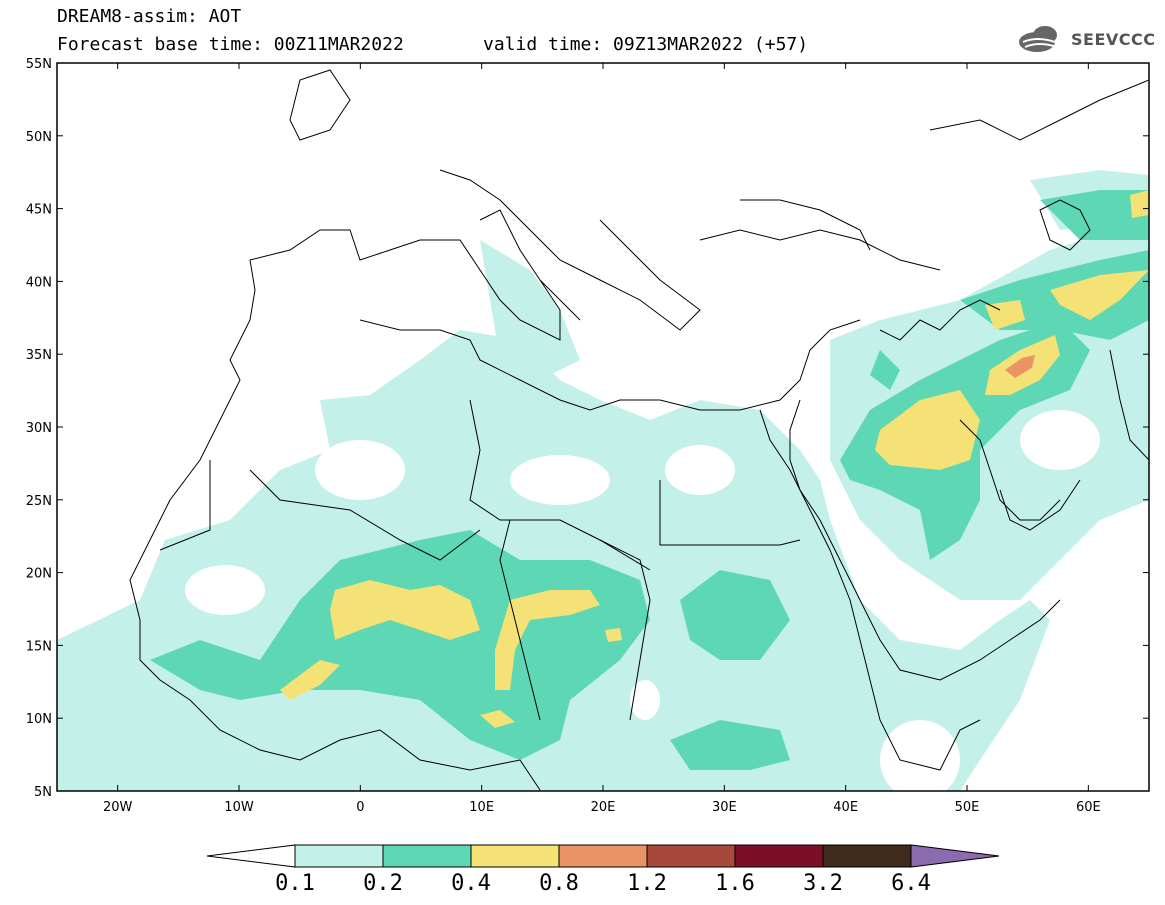  What do you see at coordinates (39, 282) in the screenshot?
I see `lat-label: 40N` at bounding box center [39, 282].